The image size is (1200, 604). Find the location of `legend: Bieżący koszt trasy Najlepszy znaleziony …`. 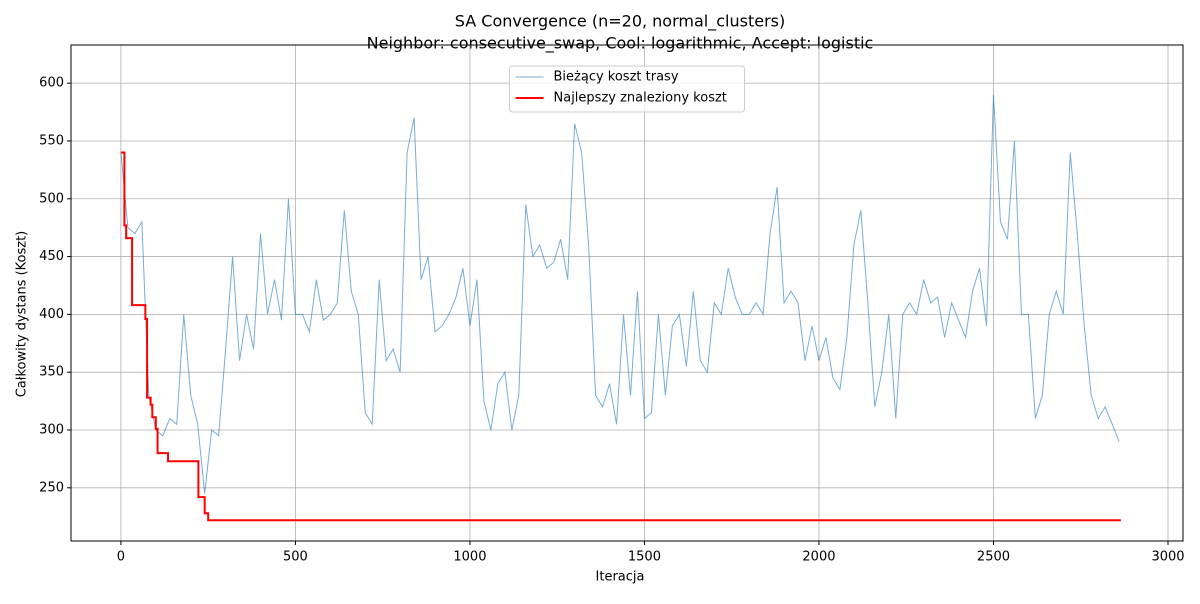

legend: Bieżący koszt trasy Najlepszy znaleziony … is located at coordinates (627, 89).